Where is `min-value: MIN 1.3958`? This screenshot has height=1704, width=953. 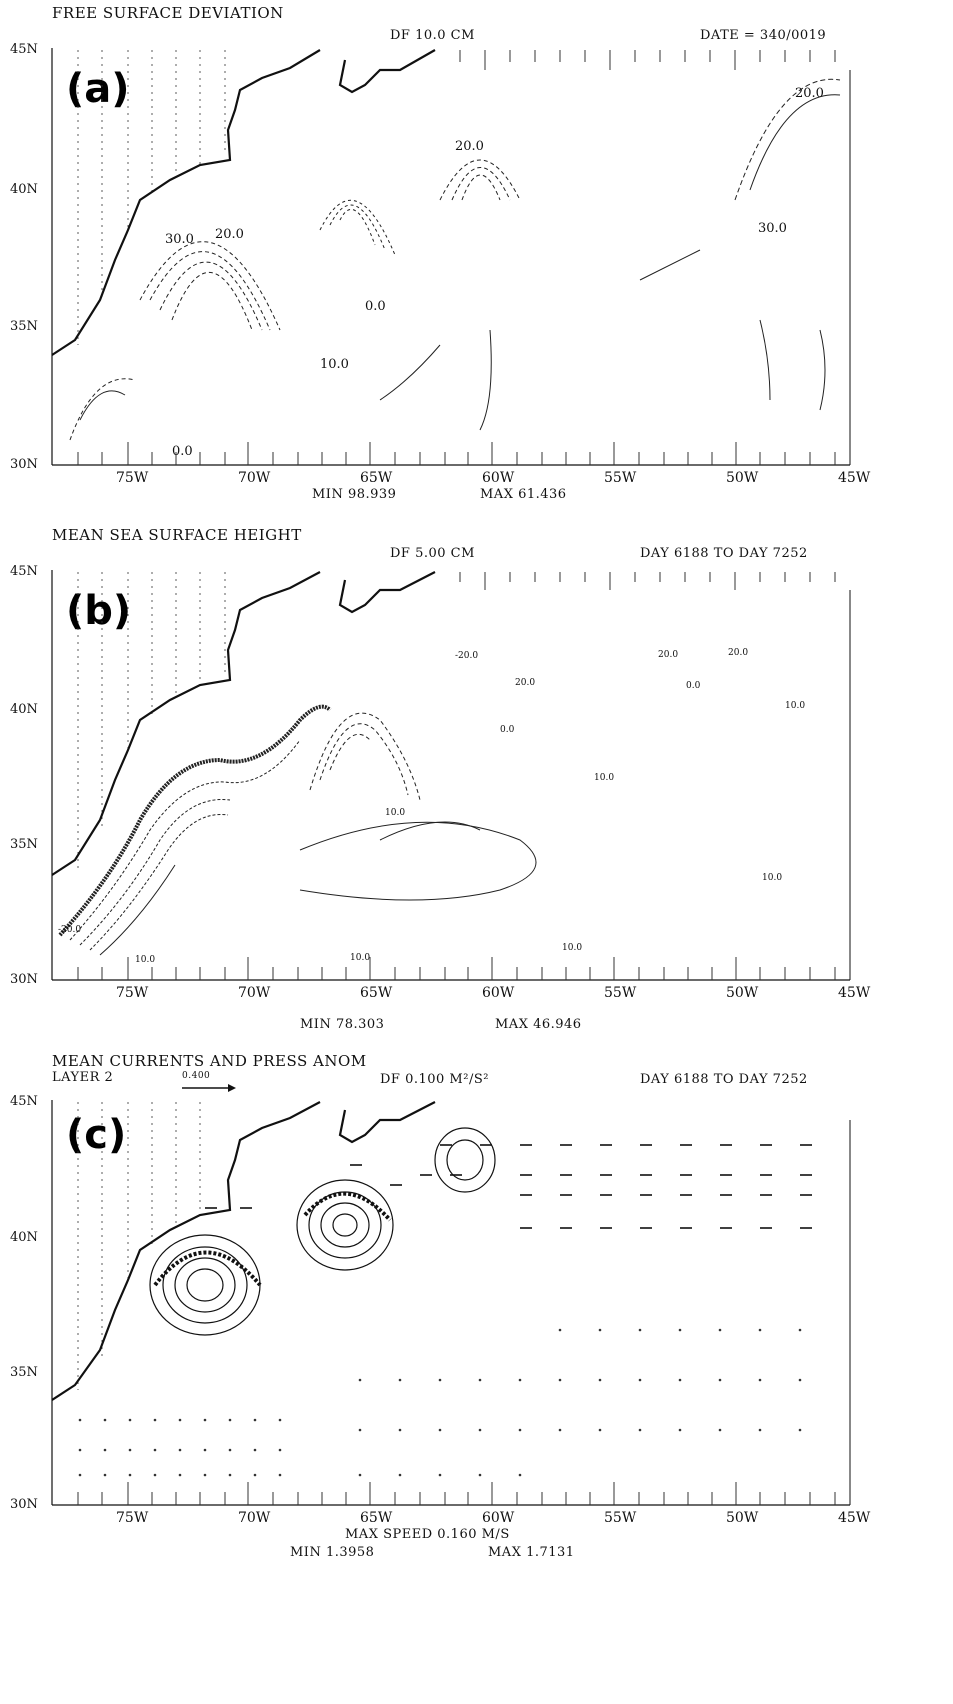 min-value: MIN 1.3958 is located at coordinates (332, 1552).